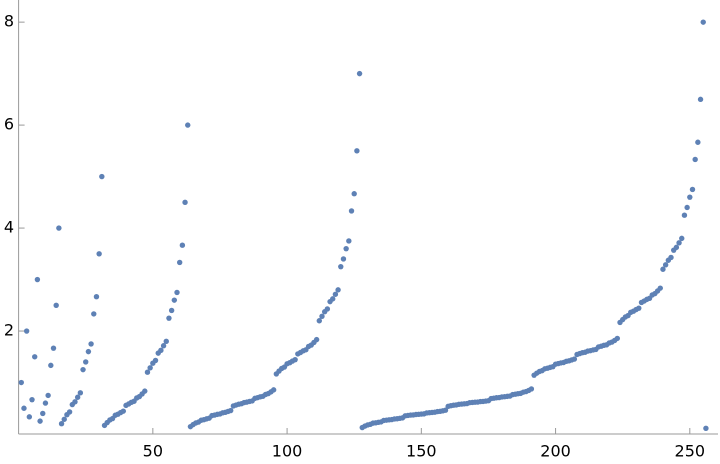 The image size is (720, 464). What do you see at coordinates (555, 451) in the screenshot?
I see `x-tick-label: 200` at bounding box center [555, 451].